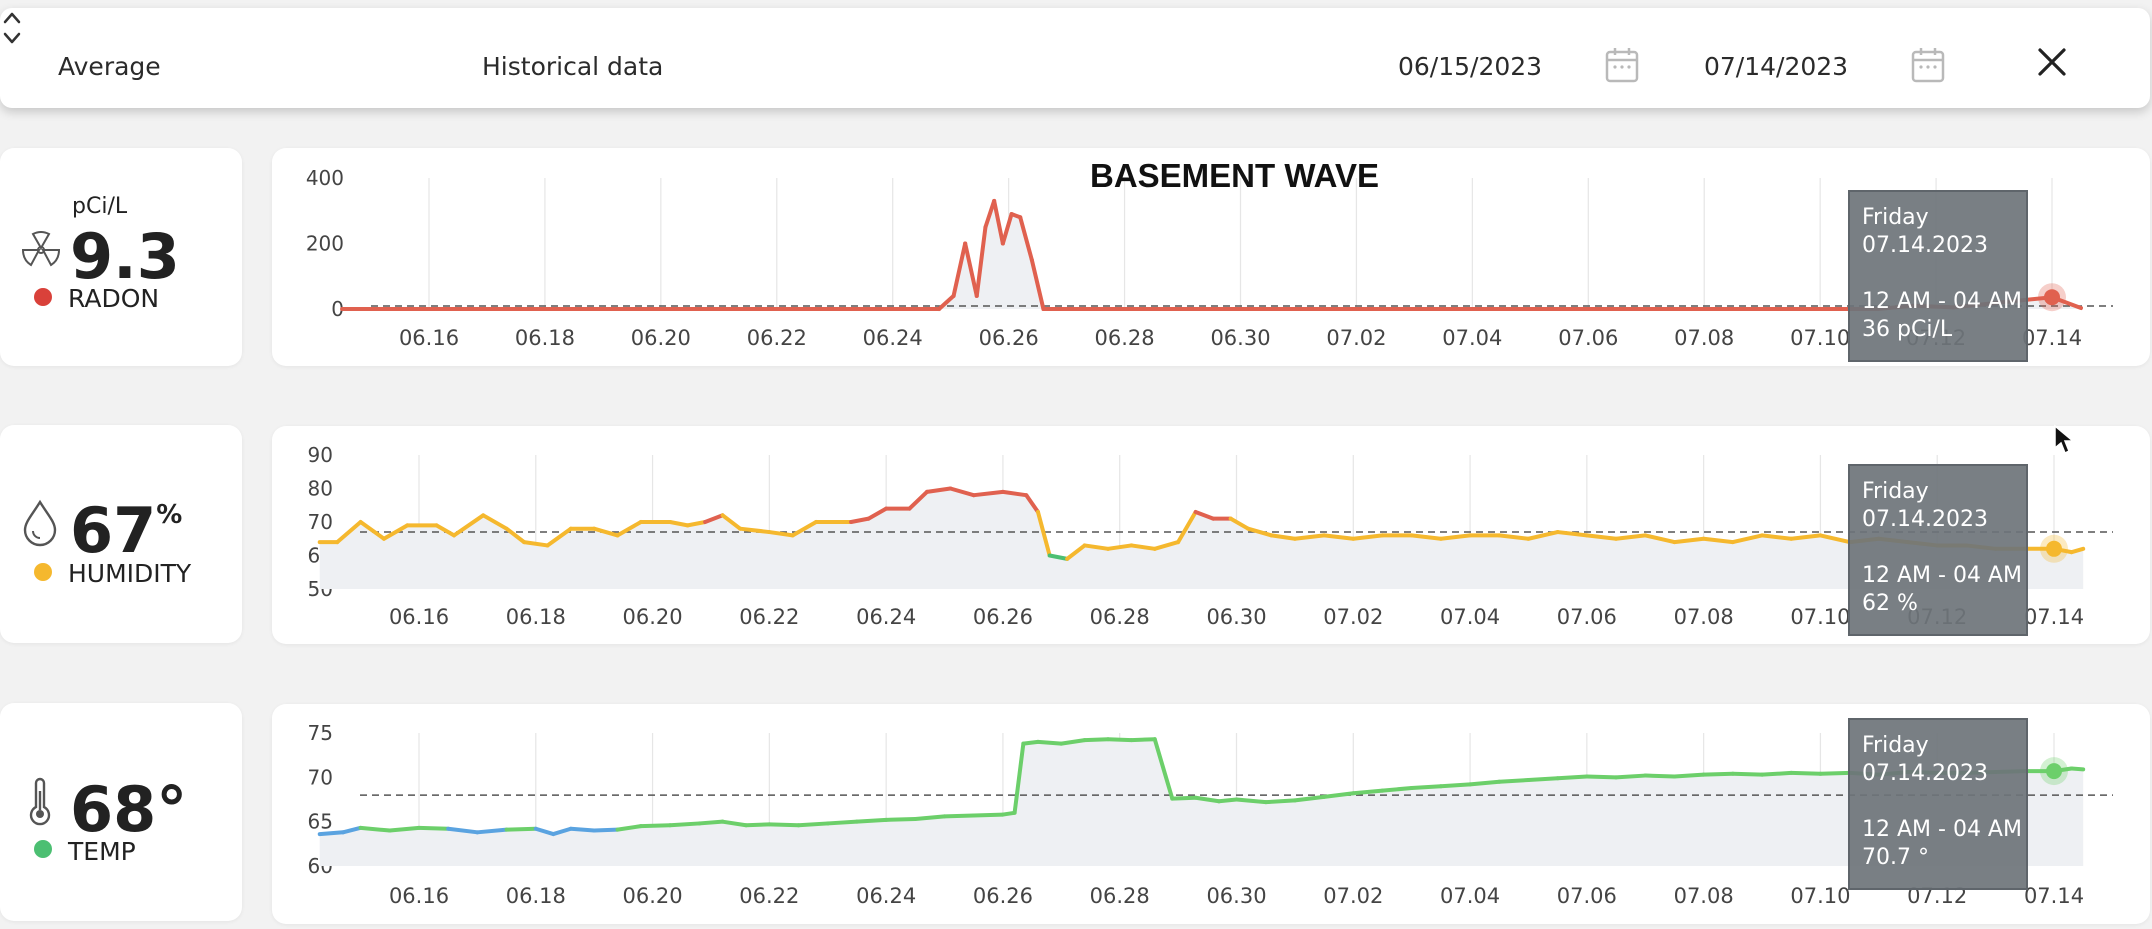 This screenshot has height=929, width=2152. What do you see at coordinates (12, 28) in the screenshot?
I see `select-arrows-icon` at bounding box center [12, 28].